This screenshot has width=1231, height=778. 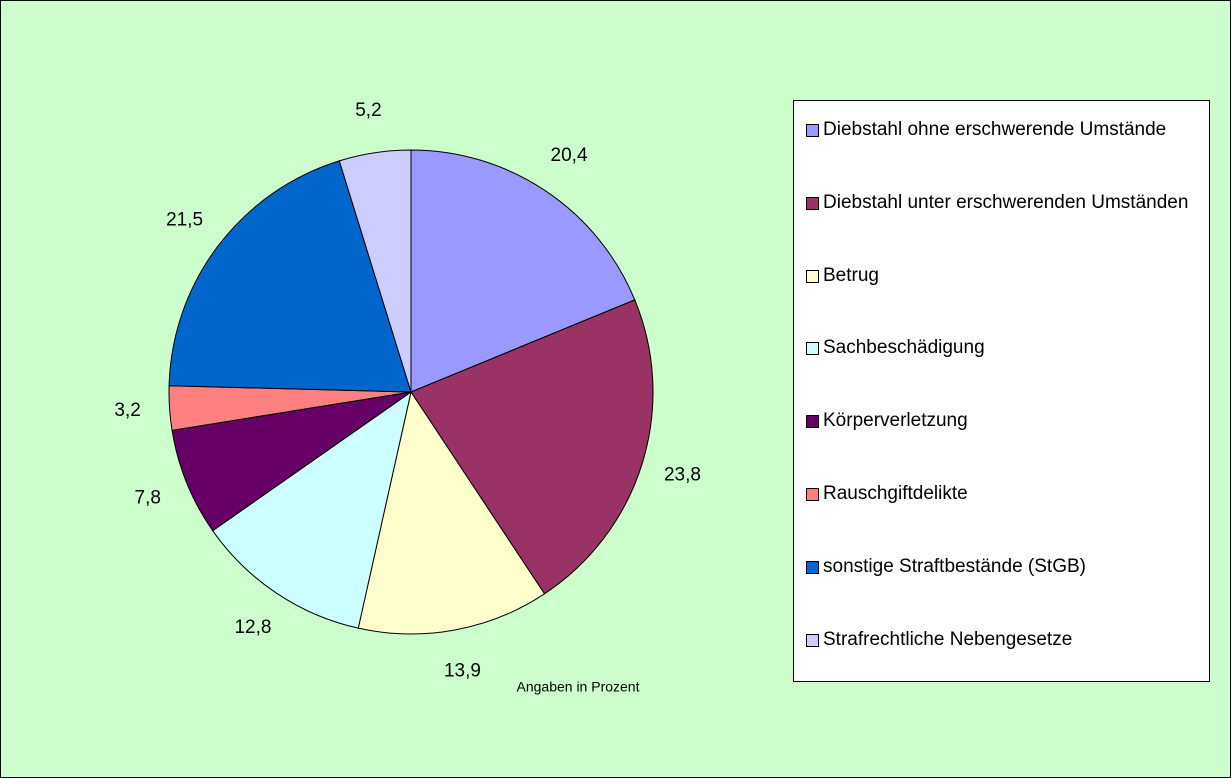 I want to click on data-label: 12,8, so click(x=252, y=627).